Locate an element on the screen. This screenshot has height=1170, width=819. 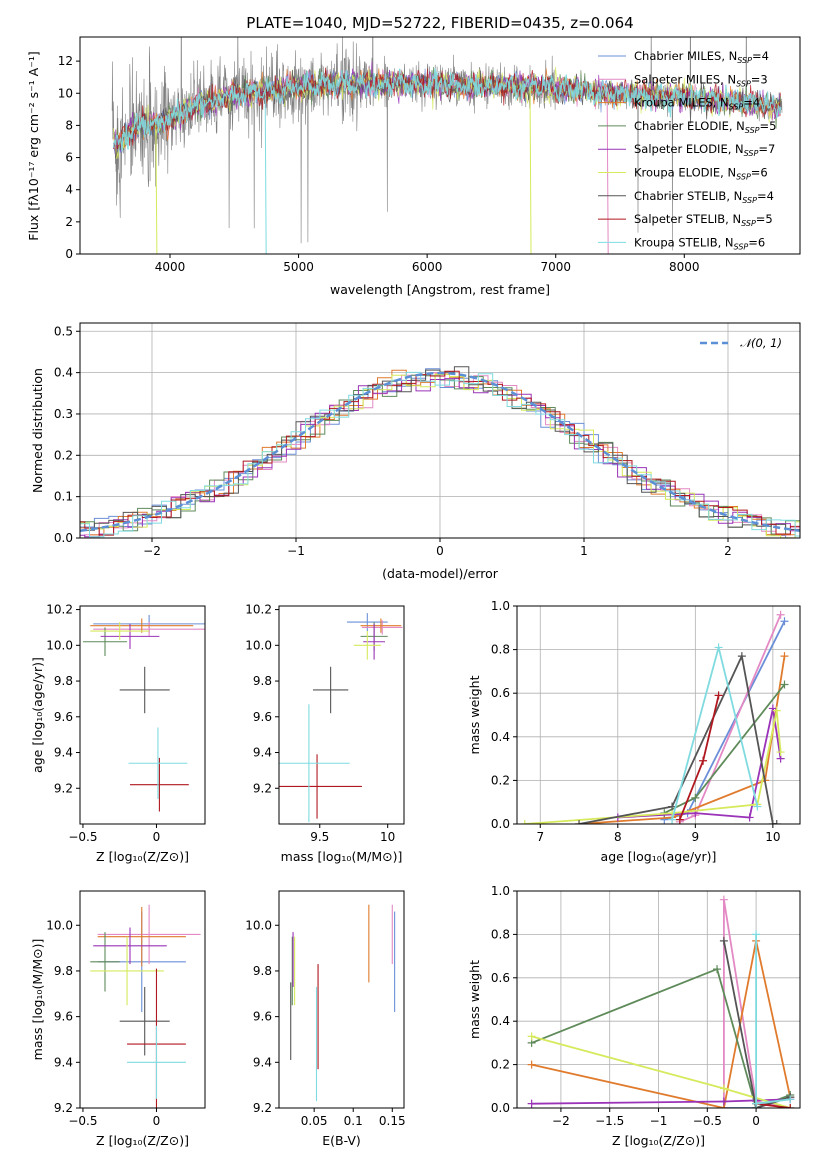
x-tick-label: 0.15 is located at coordinates (392, 1121).